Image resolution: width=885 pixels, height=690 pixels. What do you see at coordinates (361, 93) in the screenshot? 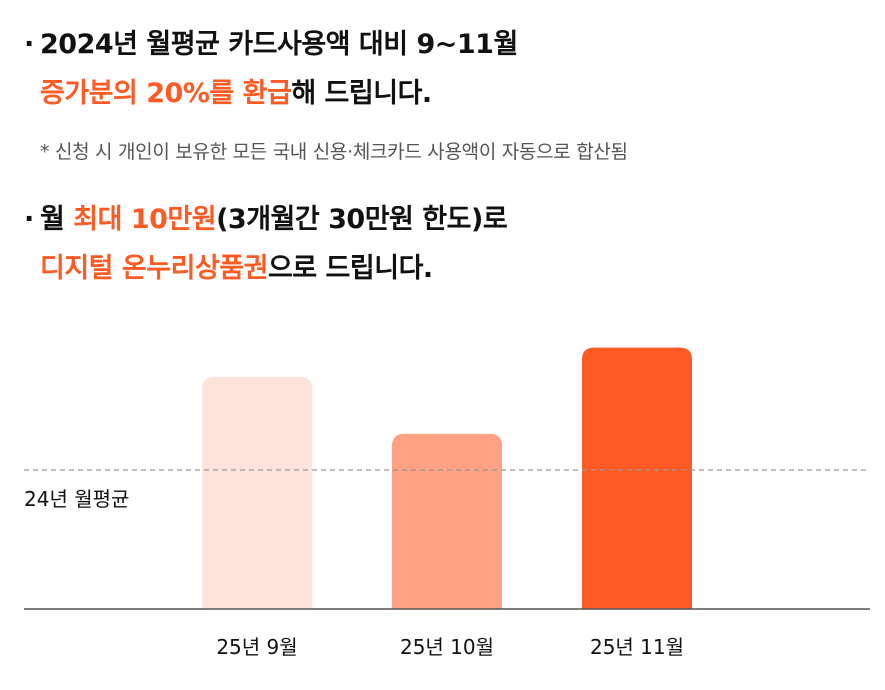
I see `headline-2-text: 해 드립니다.` at bounding box center [361, 93].